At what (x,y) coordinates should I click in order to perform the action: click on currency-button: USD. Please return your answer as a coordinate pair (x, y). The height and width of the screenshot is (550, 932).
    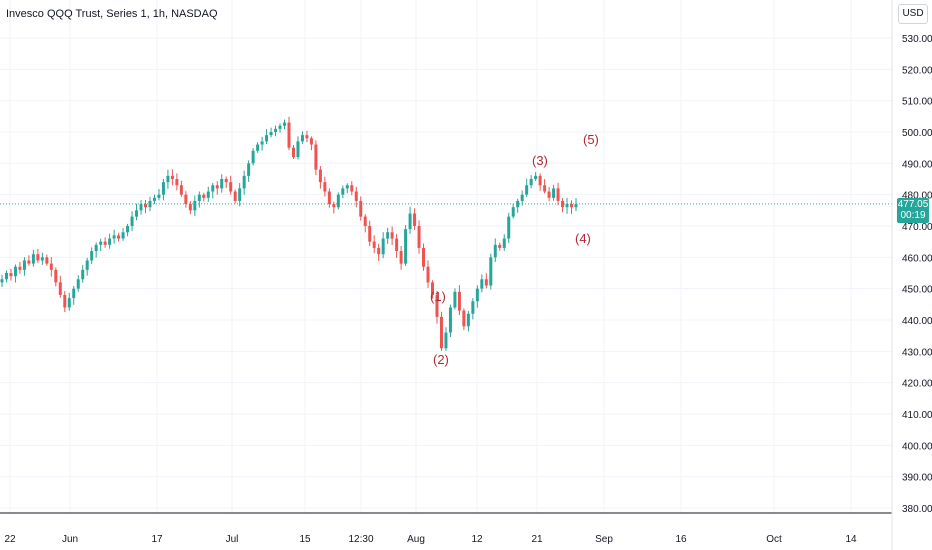
    Looking at the image, I should click on (913, 14).